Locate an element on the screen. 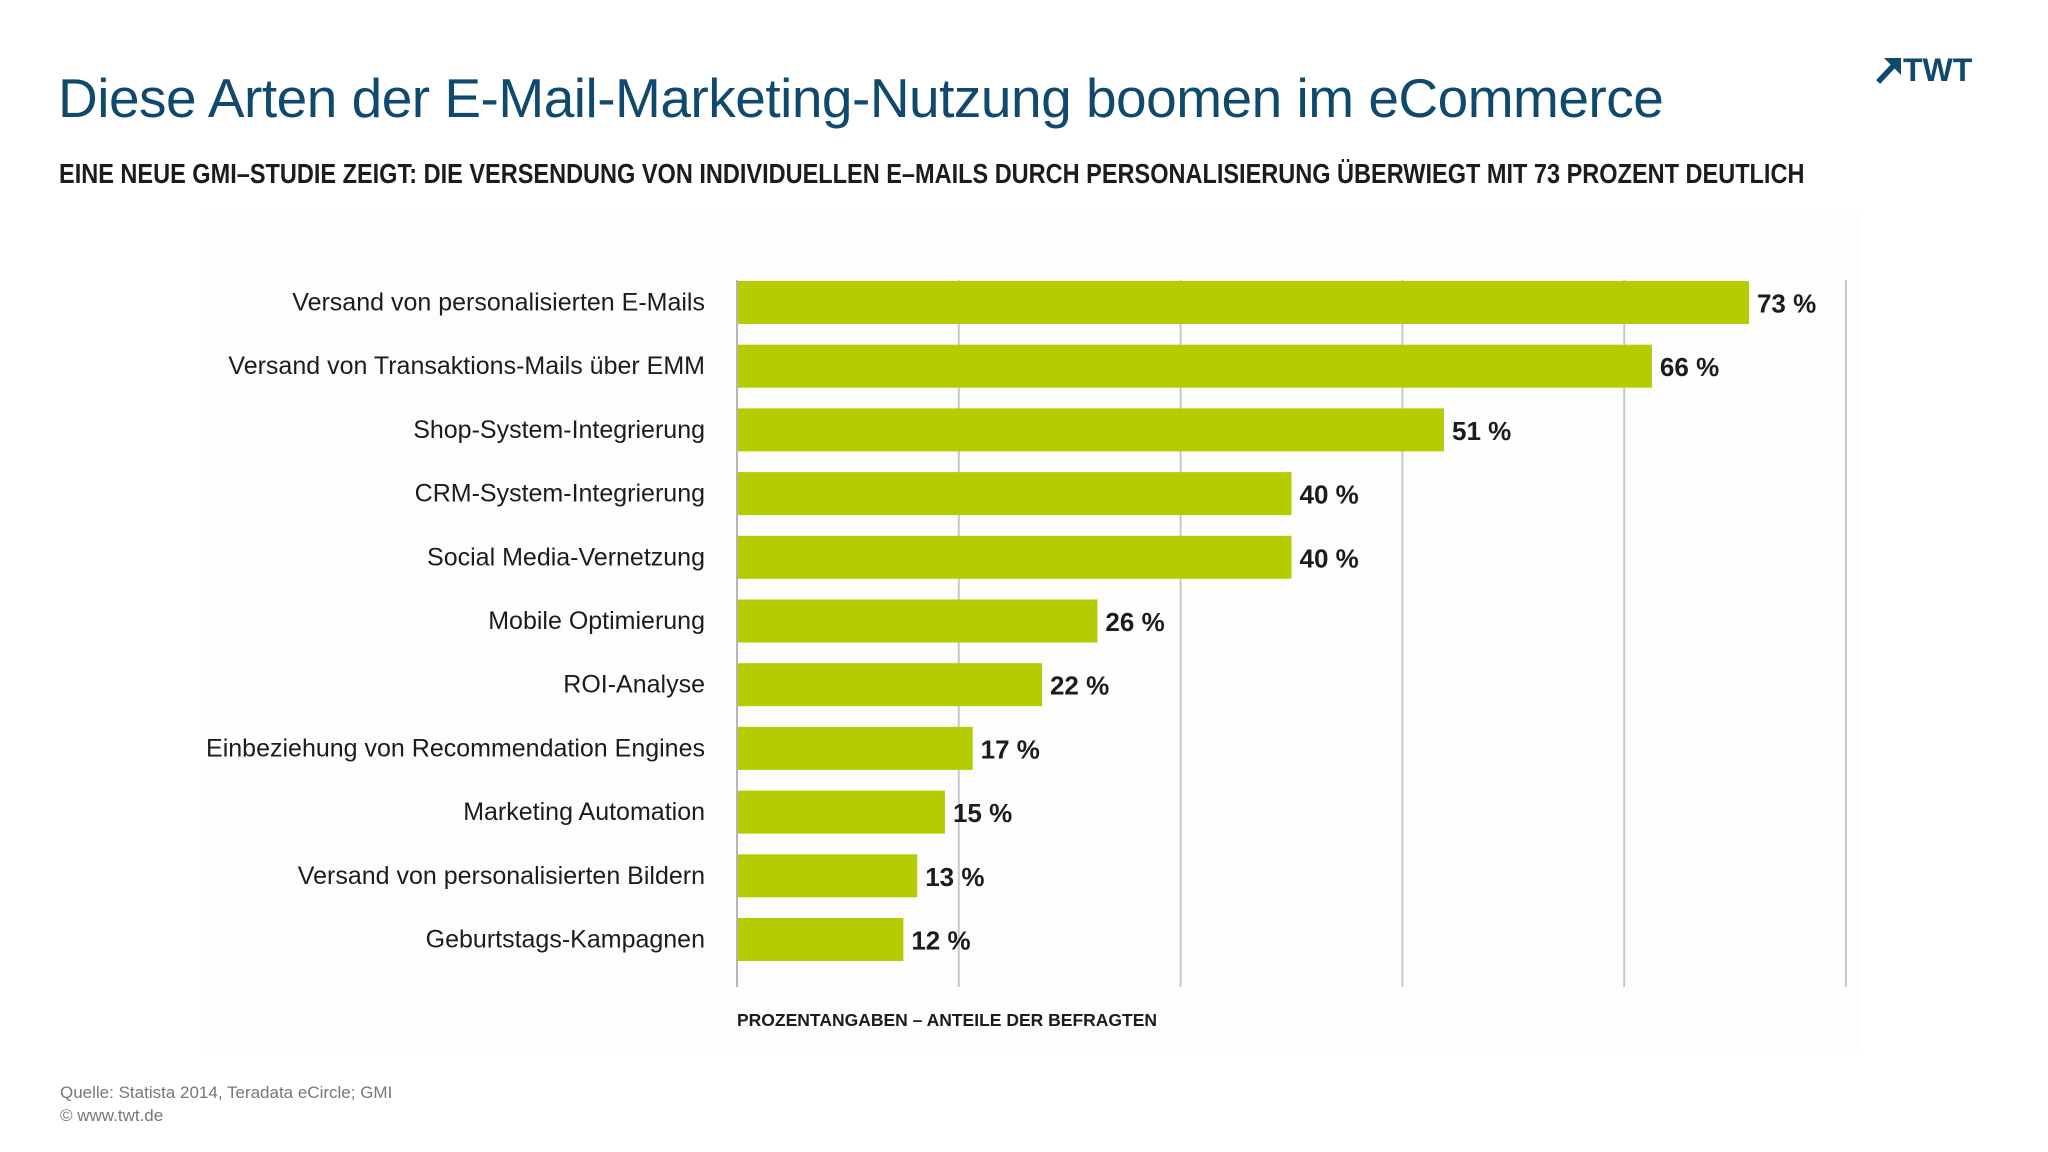 The width and height of the screenshot is (2048, 1152). category-label: Versand von personalisierten E-Mails is located at coordinates (498, 303).